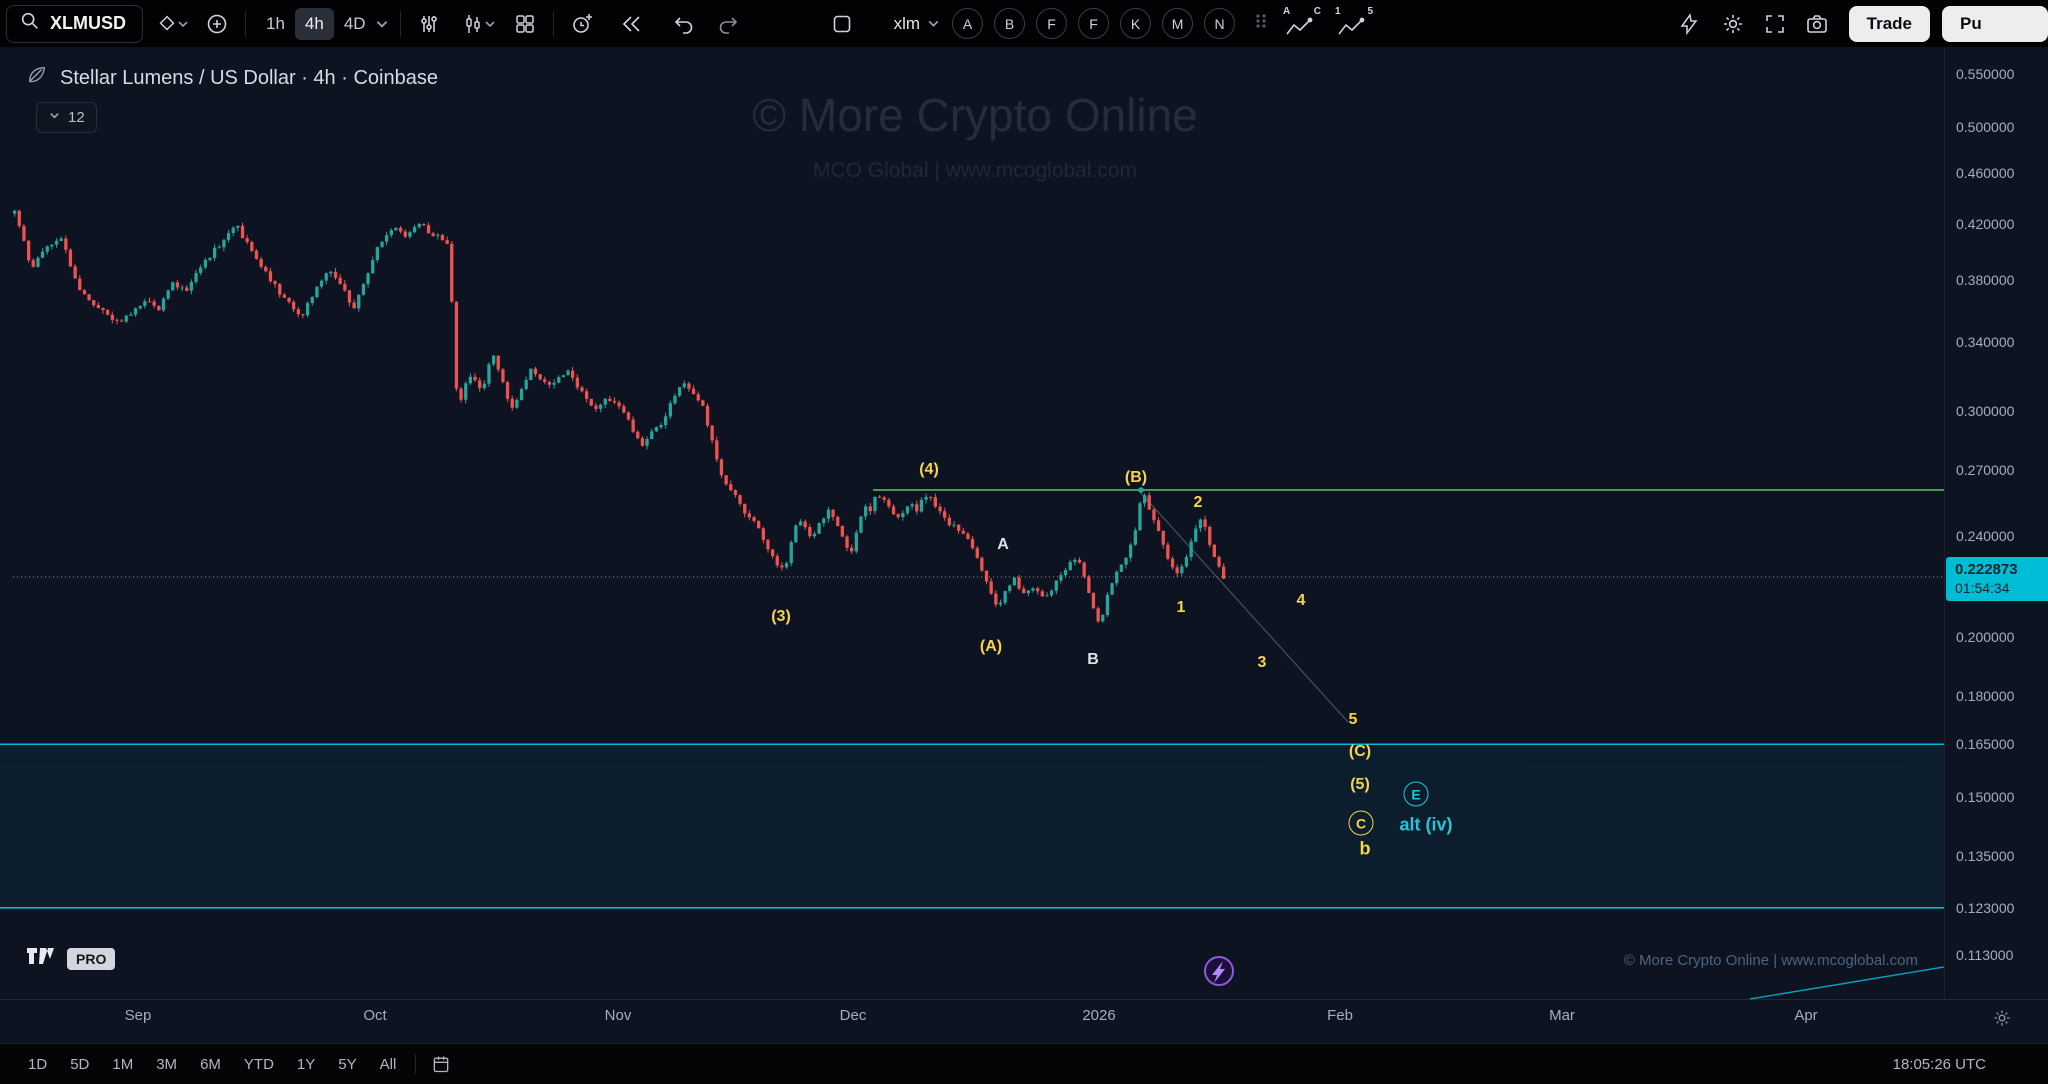 Image resolution: width=2048 pixels, height=1084 pixels. What do you see at coordinates (1985, 411) in the screenshot?
I see `price-tick-0.300000: 0.300000` at bounding box center [1985, 411].